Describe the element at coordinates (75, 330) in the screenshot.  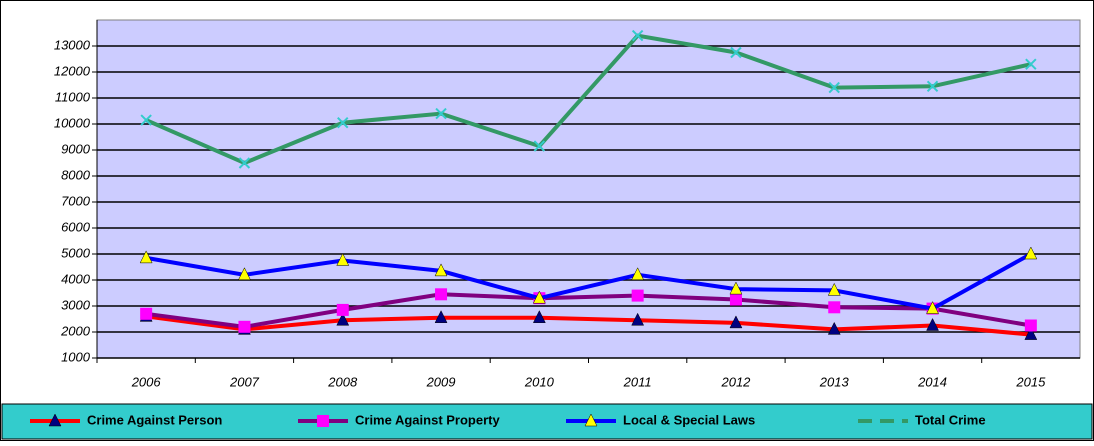
I see `y-tick-label: 2000` at that location.